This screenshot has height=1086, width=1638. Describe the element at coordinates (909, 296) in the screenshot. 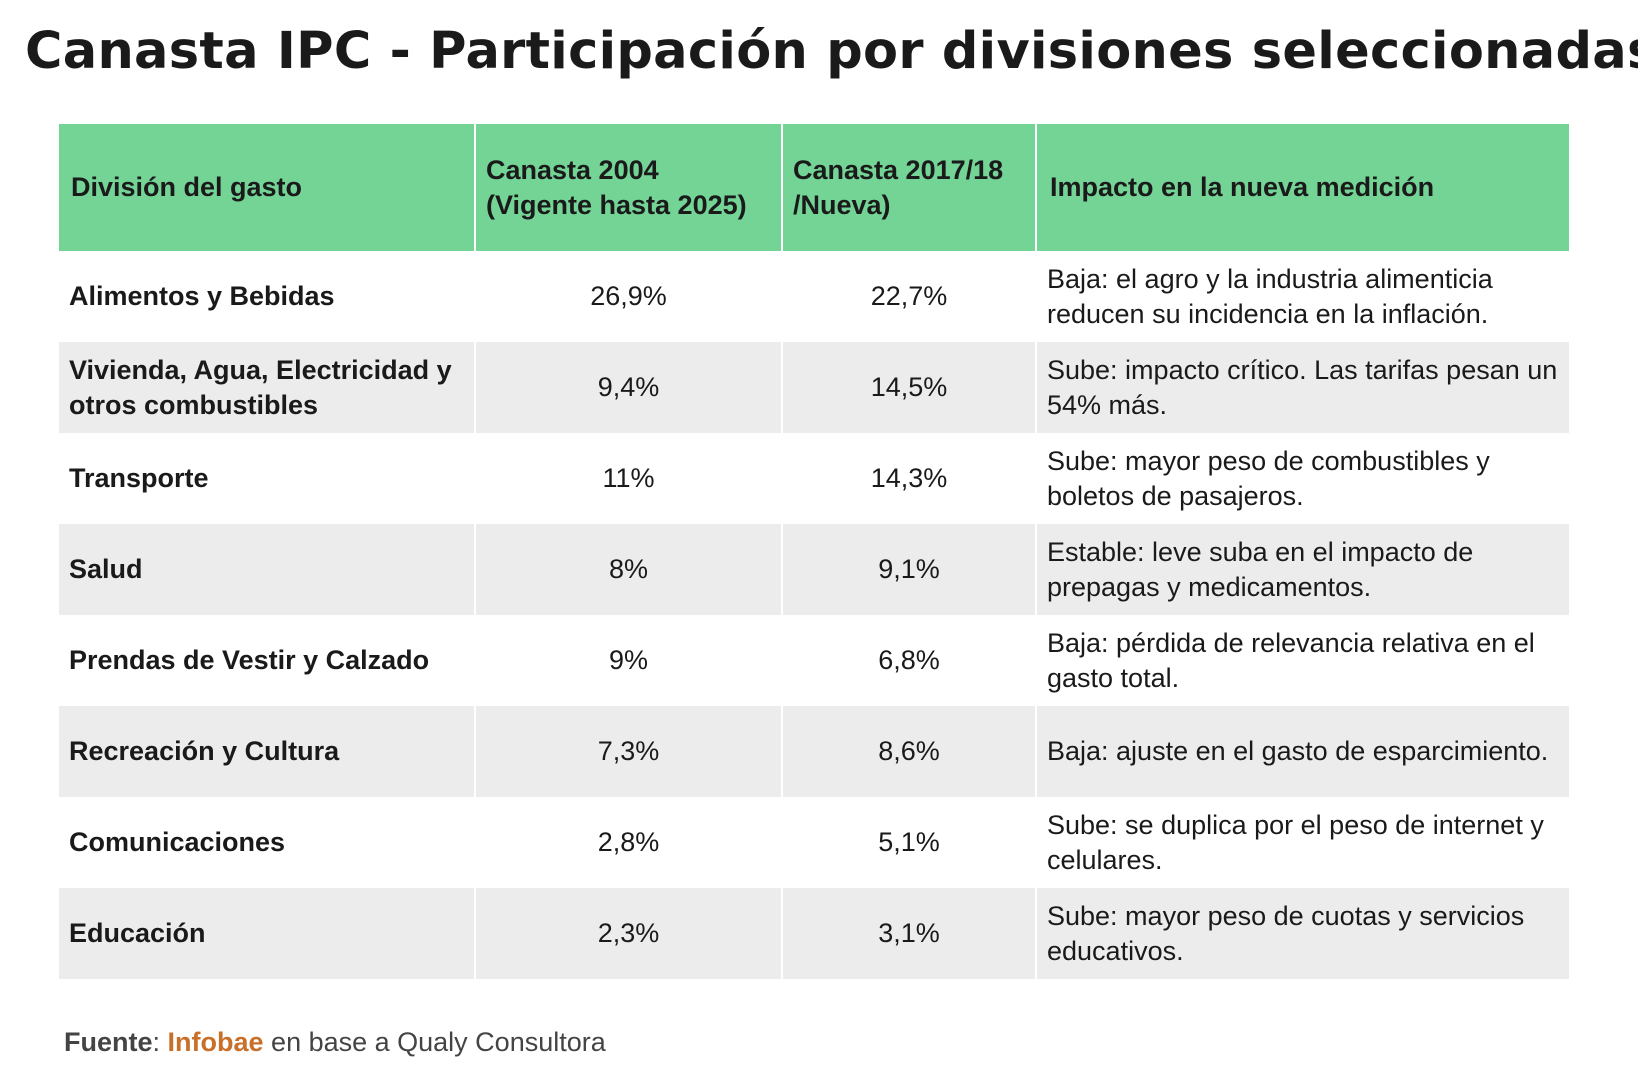

I see `cell-canasta-2017: 22,7%` at that location.